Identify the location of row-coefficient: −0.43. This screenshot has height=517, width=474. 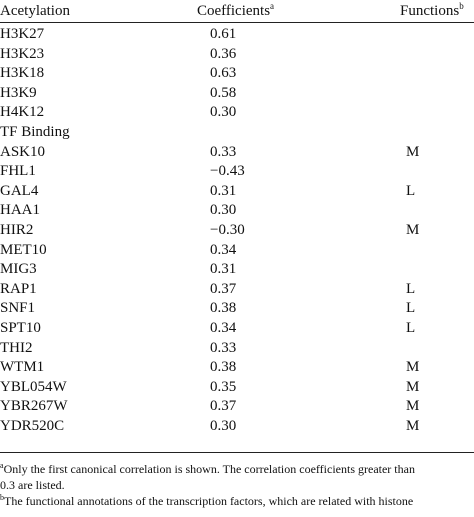
(227, 171).